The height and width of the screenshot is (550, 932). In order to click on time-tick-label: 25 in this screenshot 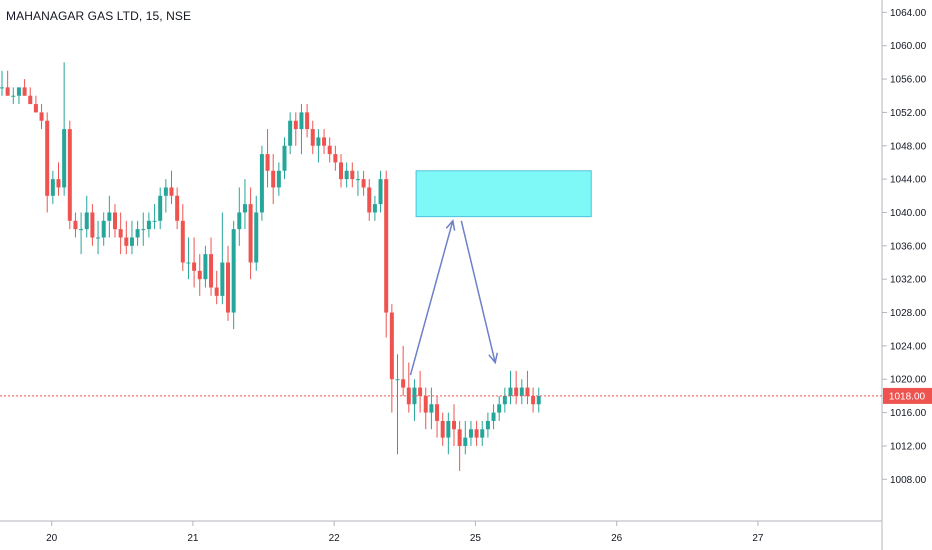, I will do `click(476, 538)`.